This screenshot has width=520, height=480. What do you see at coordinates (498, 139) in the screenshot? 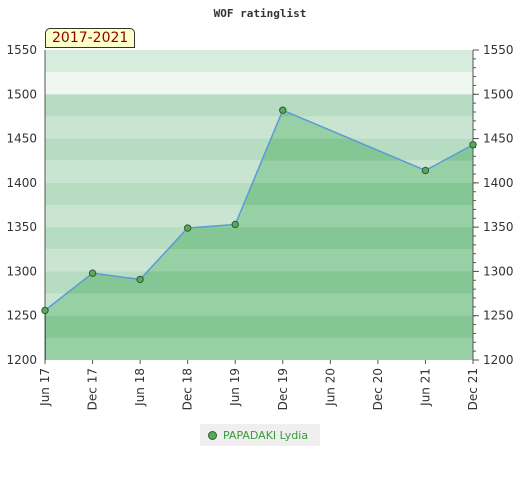
I see `y-tick-label-right: 1450` at bounding box center [498, 139].